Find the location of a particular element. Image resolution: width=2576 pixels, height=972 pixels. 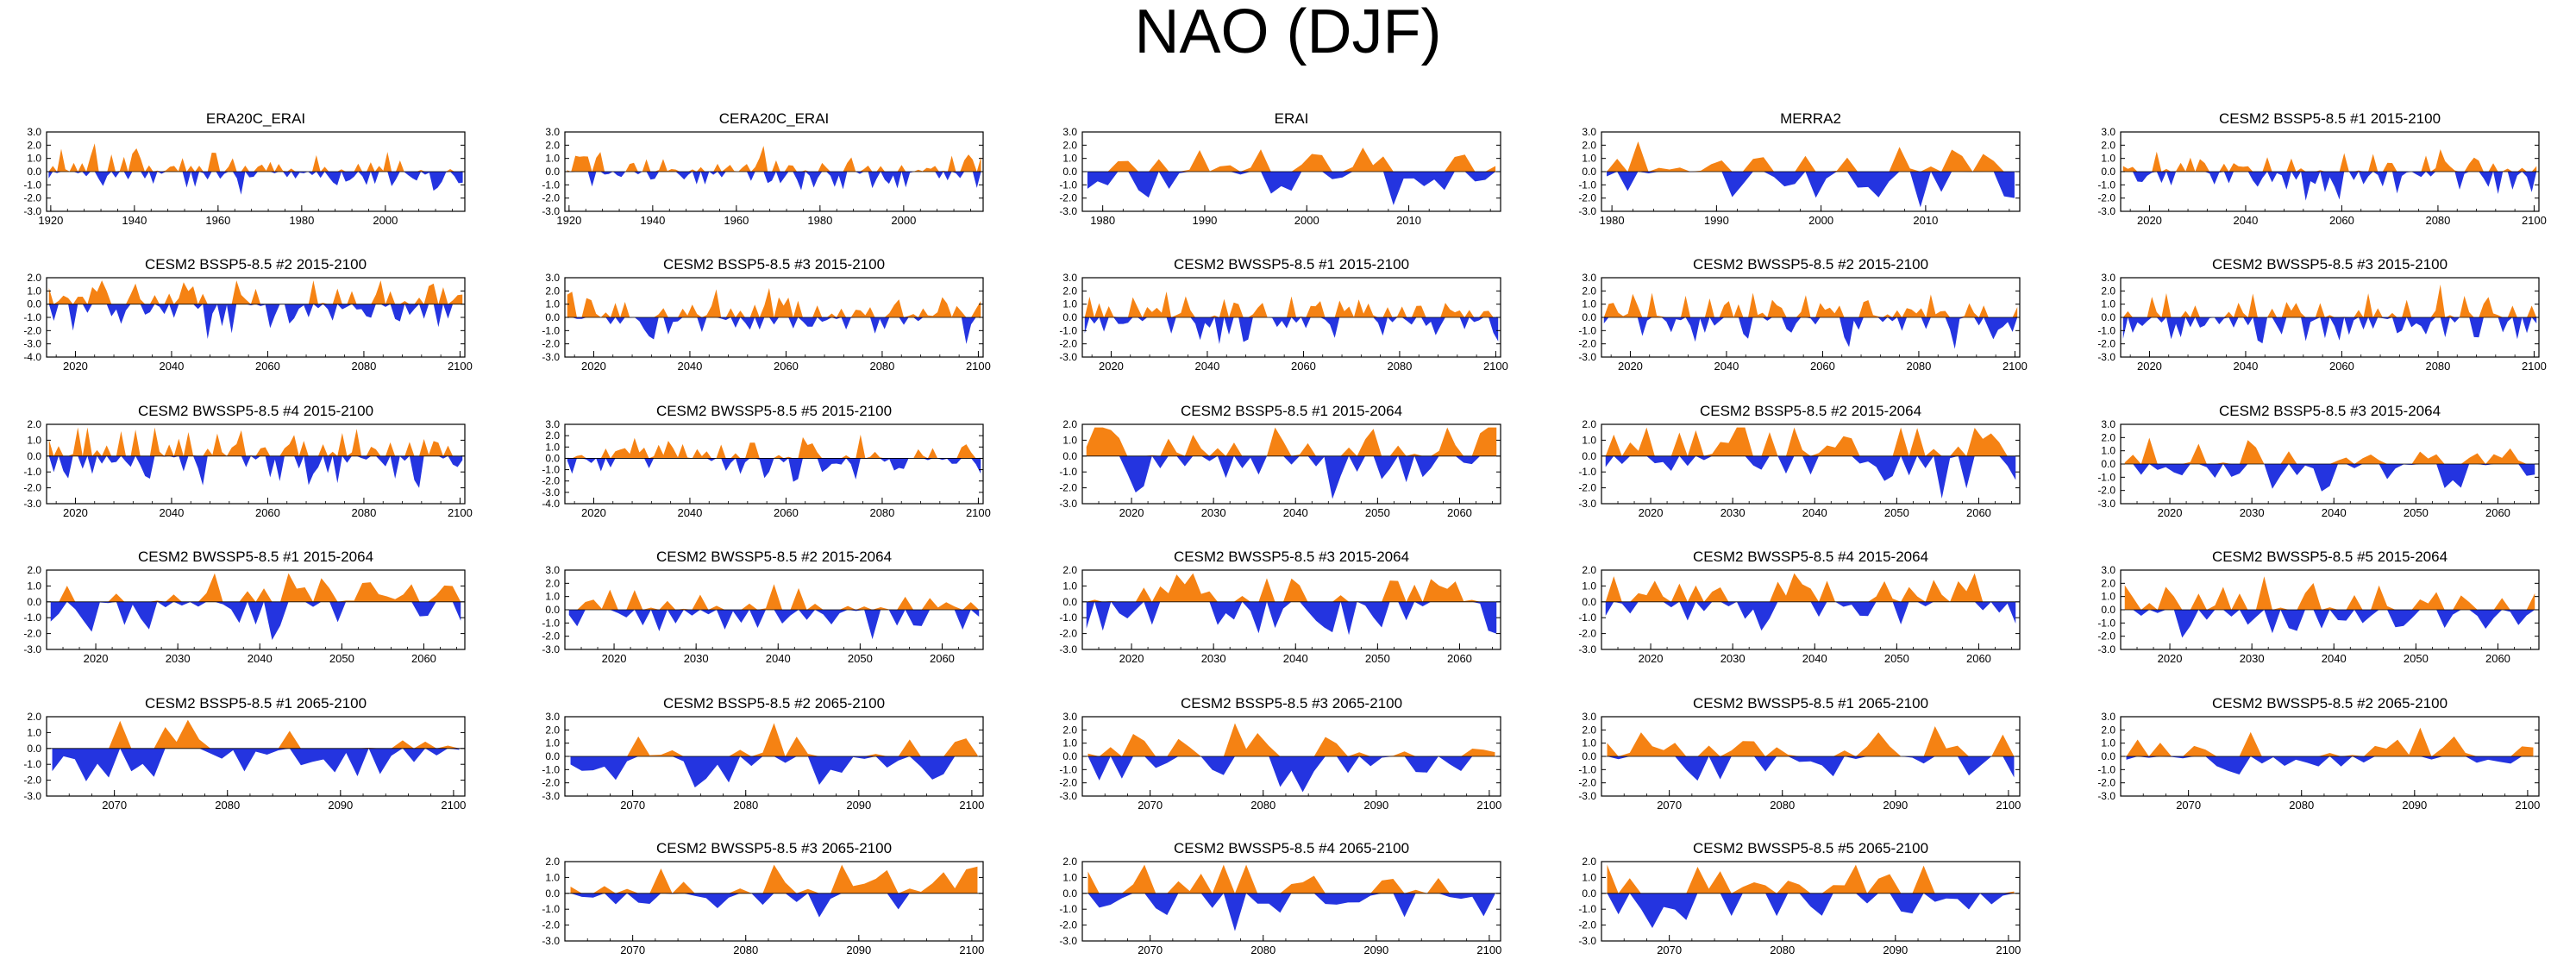

panel-title: CESM2 BSSP5-8.5 #3 2015-2100 is located at coordinates (774, 264).